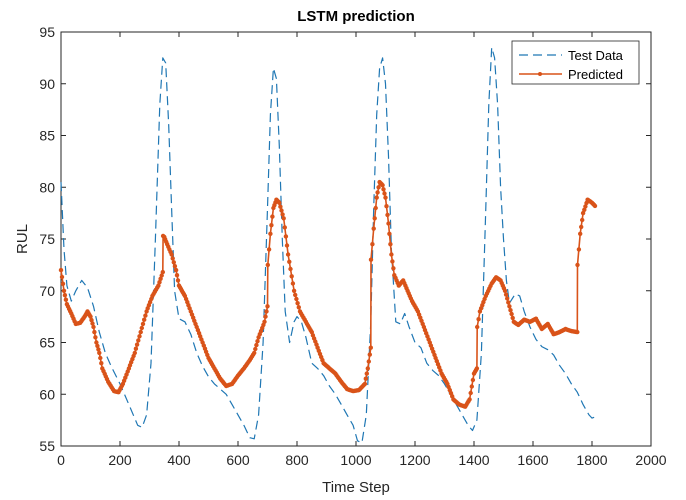 This screenshot has width=686, height=500. Describe the element at coordinates (47, 446) in the screenshot. I see `y-tick-label: 55` at that location.